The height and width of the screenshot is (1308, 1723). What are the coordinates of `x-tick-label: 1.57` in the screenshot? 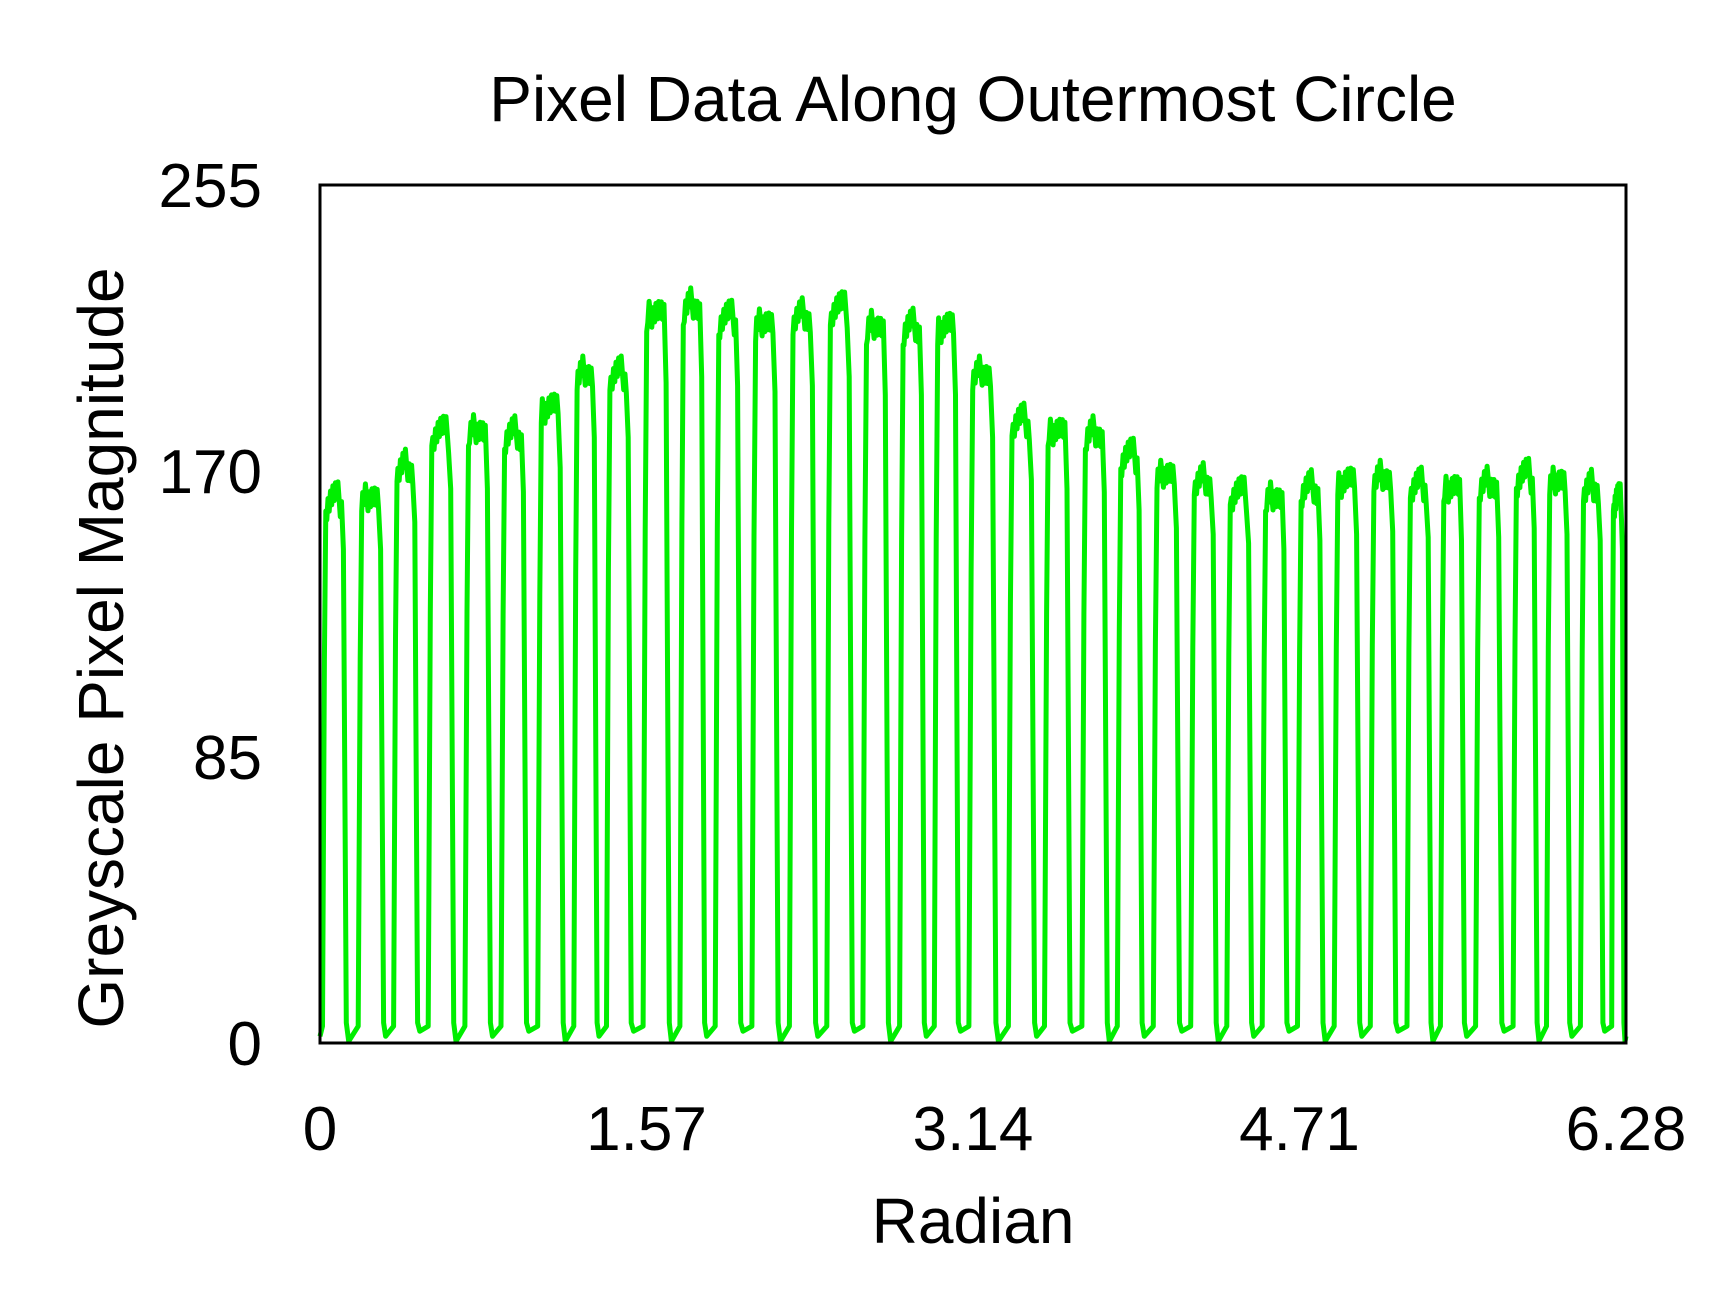 It's located at (646, 1129).